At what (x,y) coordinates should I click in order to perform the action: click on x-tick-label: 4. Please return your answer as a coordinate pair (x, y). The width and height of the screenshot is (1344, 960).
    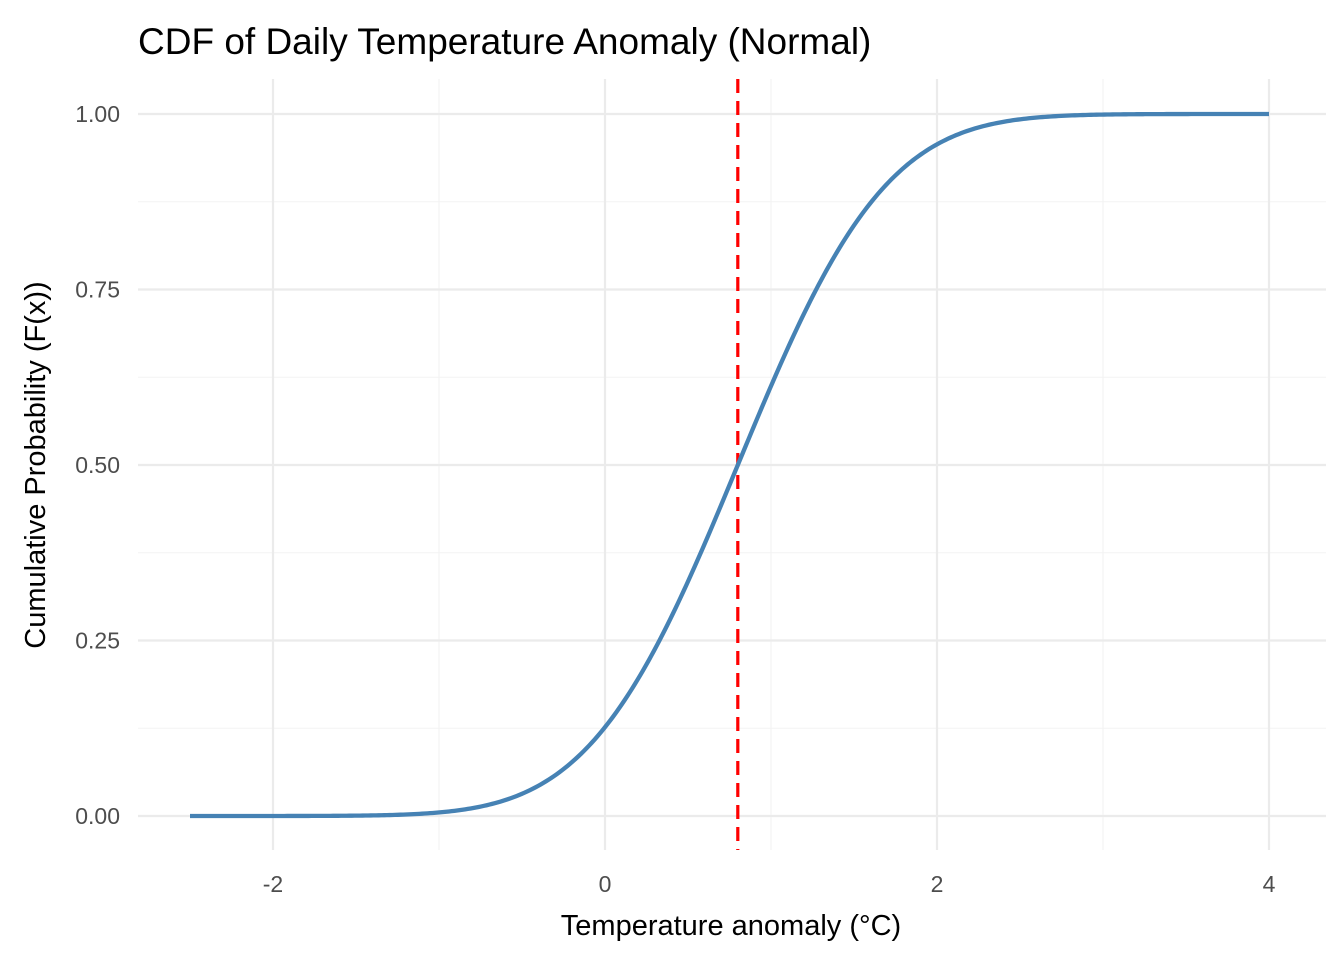
    Looking at the image, I should click on (1269, 884).